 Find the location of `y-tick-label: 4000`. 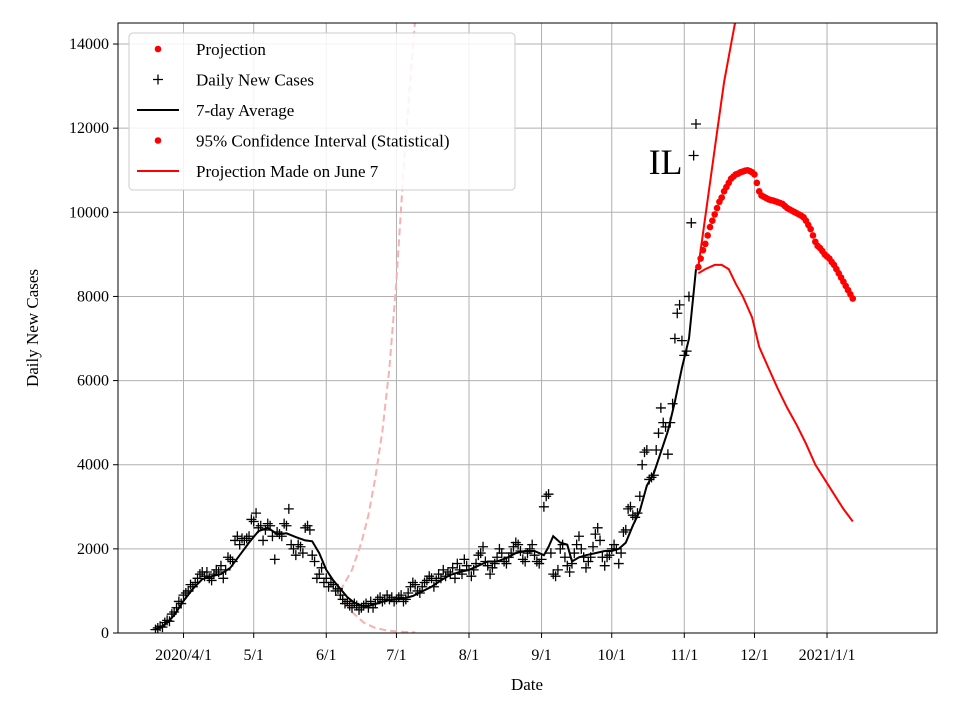

y-tick-label: 4000 is located at coordinates (93, 465).